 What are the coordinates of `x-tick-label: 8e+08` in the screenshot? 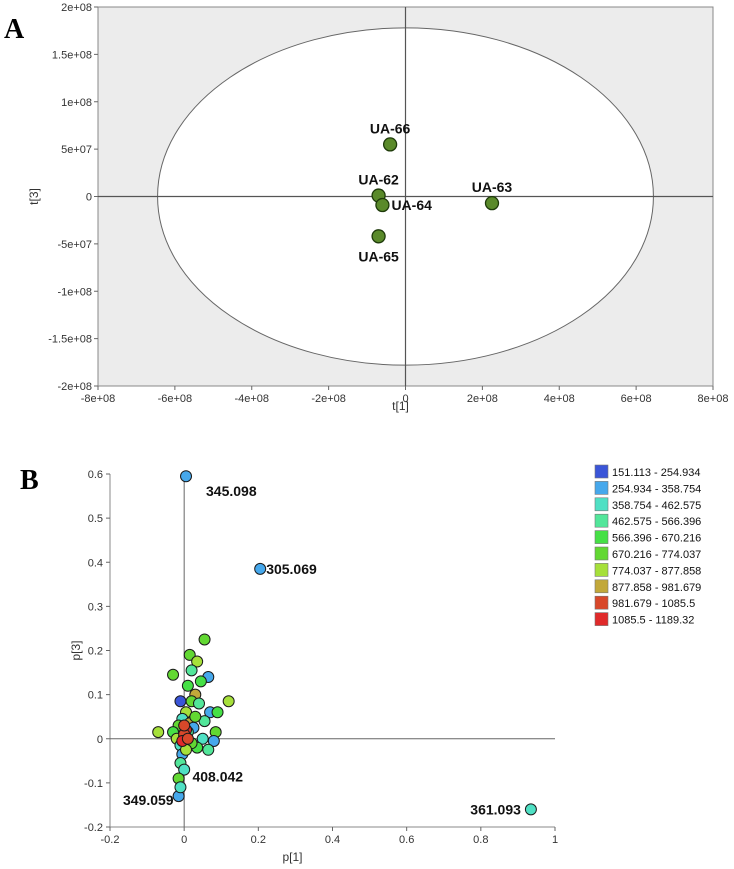 It's located at (713, 399).